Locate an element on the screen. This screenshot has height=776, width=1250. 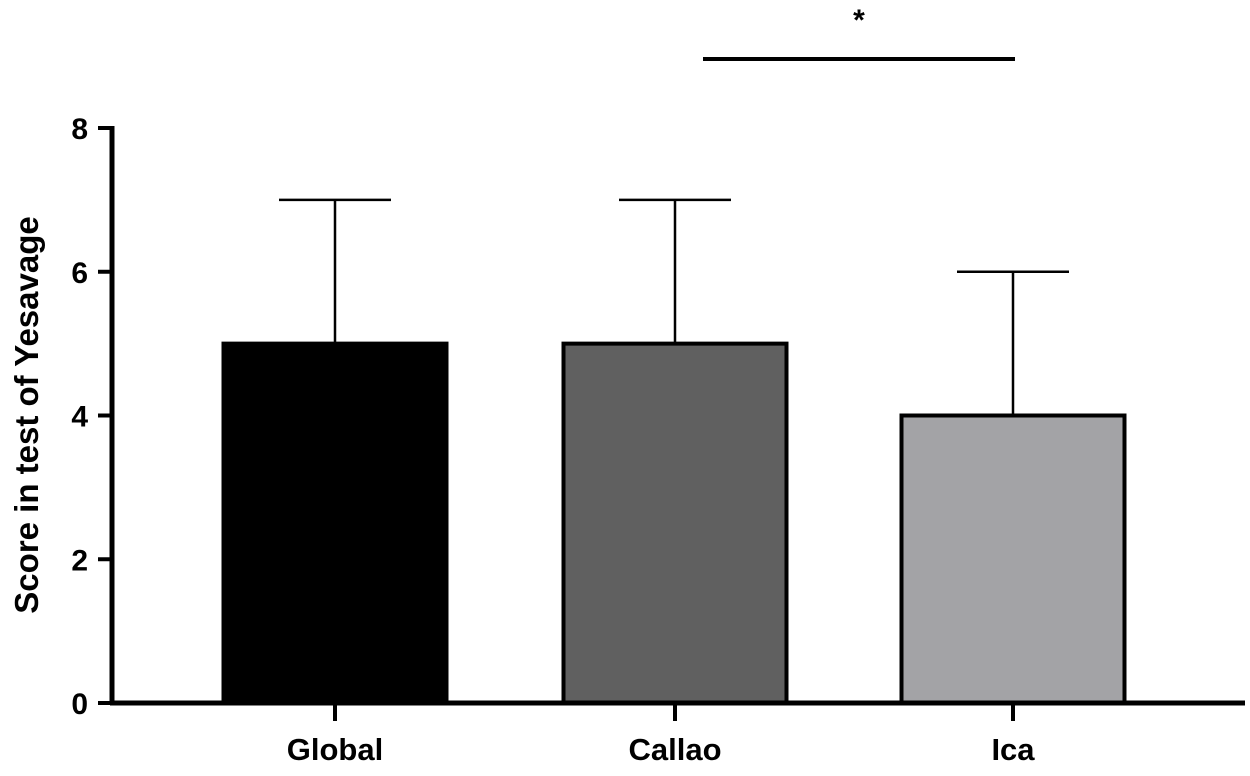
significance-label: * is located at coordinates (859, 20).